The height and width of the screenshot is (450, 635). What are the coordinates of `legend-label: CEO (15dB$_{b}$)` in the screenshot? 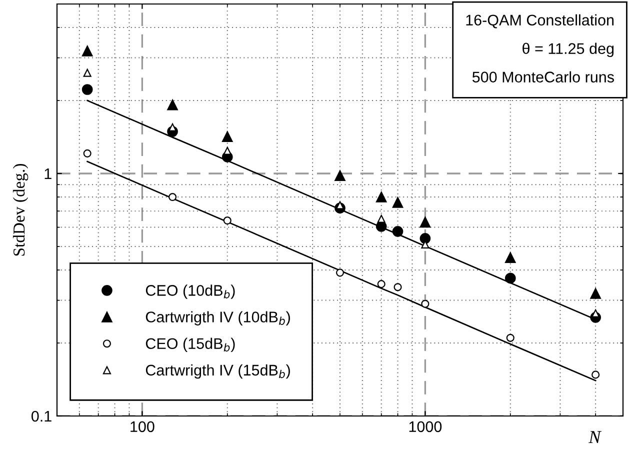 It's located at (190, 345).